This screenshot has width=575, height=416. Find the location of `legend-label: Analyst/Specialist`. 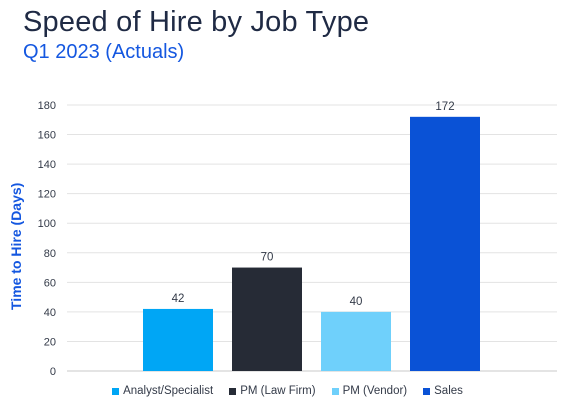

legend-label: Analyst/Specialist is located at coordinates (168, 391).